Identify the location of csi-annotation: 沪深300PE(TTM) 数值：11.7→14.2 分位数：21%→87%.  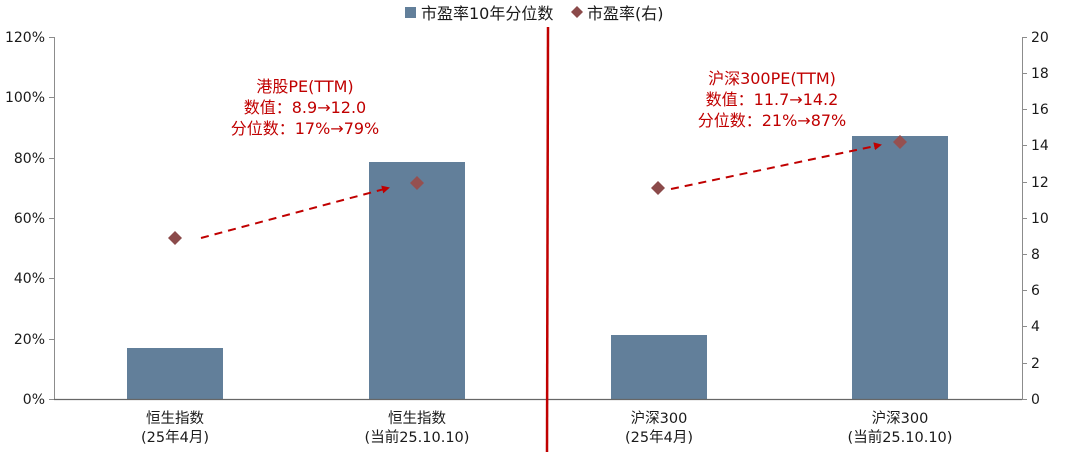
(772, 99).